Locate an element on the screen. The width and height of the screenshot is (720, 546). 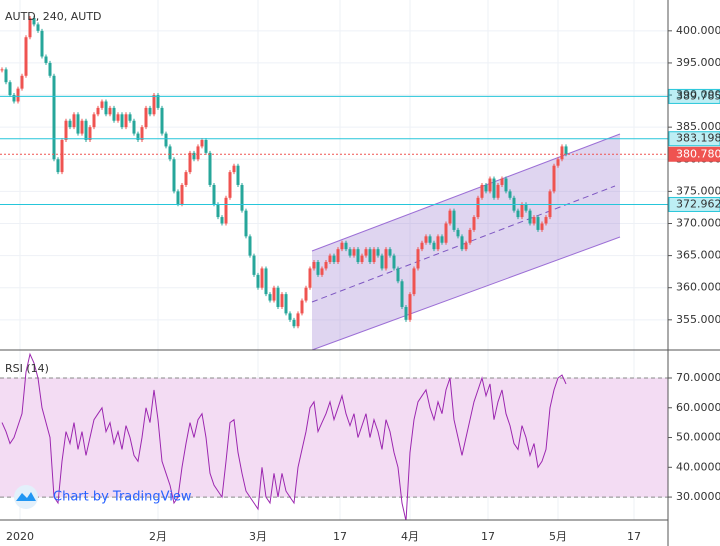
time-scale is located at coordinates (334, 533).